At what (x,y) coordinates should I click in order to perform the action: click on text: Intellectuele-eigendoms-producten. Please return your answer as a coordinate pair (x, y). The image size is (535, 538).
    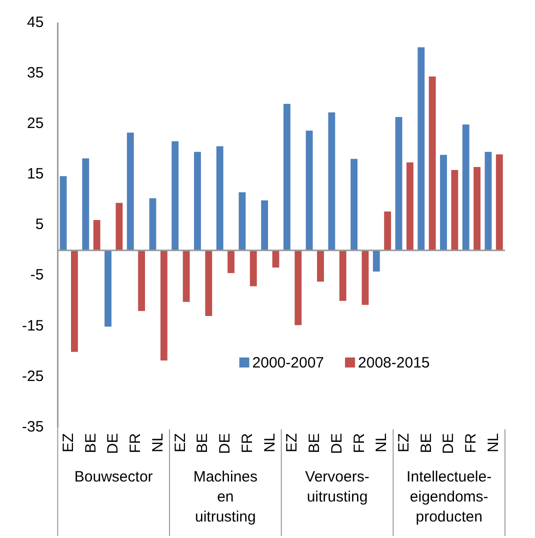
    Looking at the image, I should click on (449, 497).